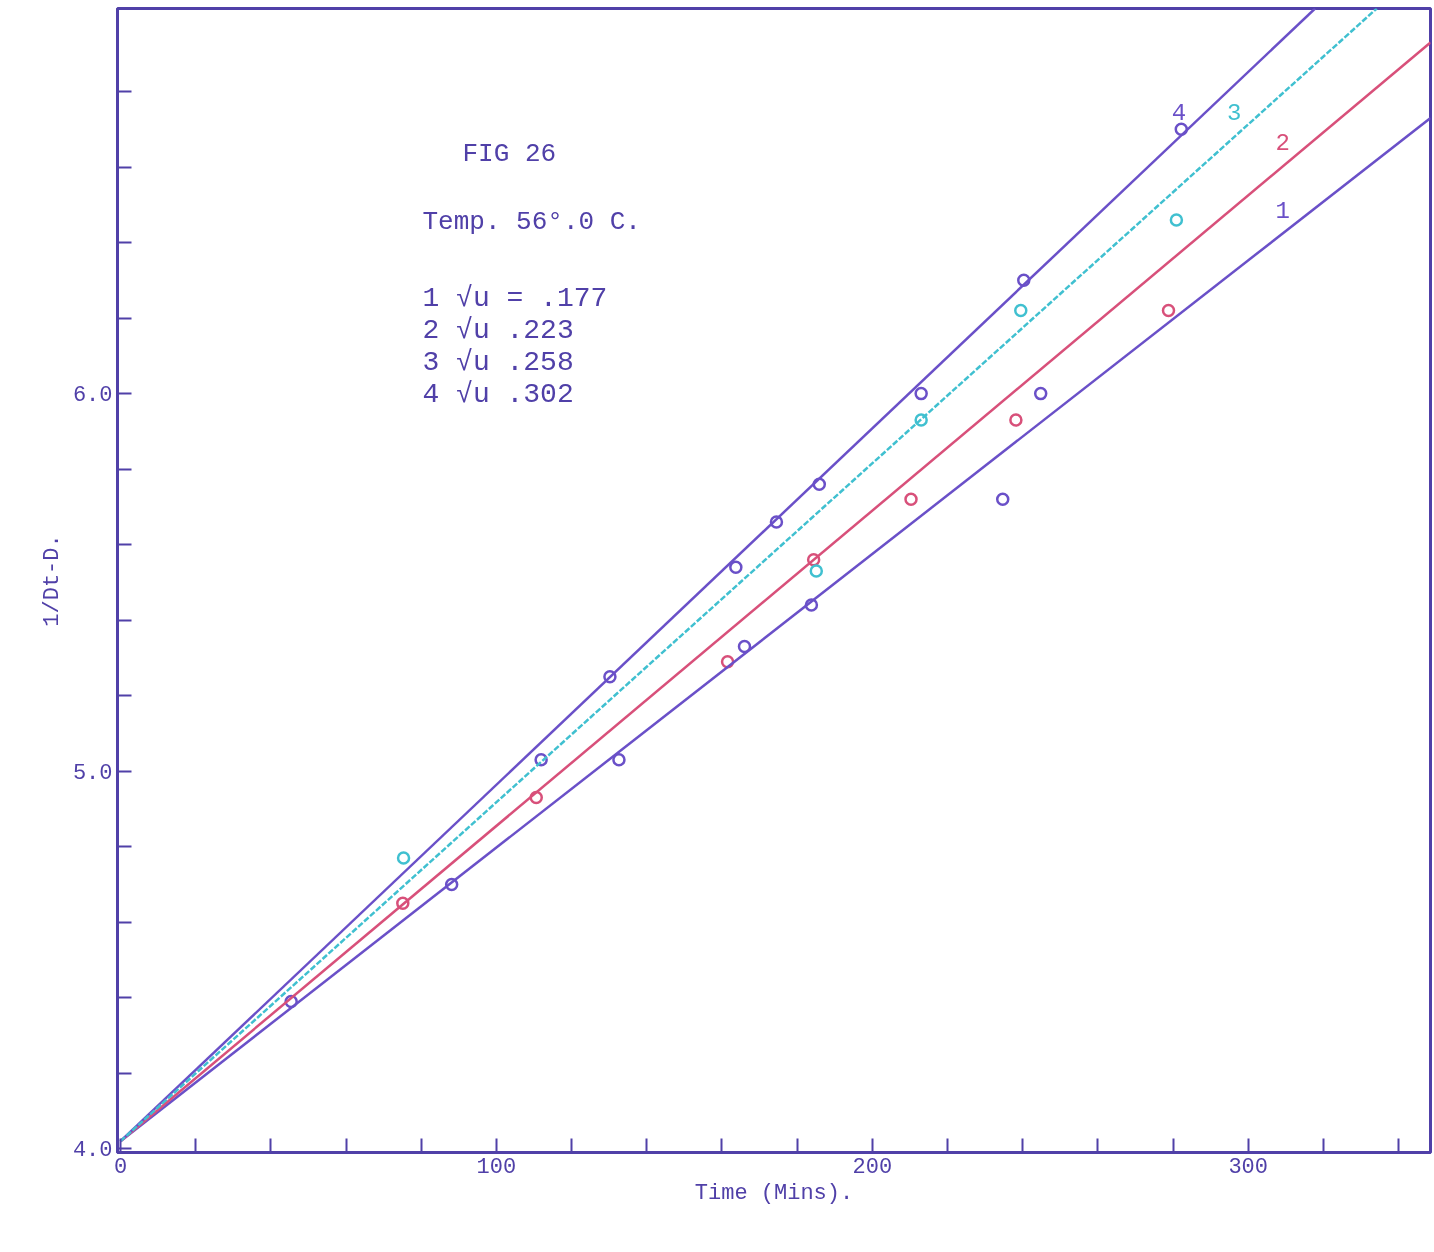 The height and width of the screenshot is (1252, 1434). Describe the element at coordinates (52, 580) in the screenshot. I see `y-axis-title: 1/Dt-D.` at that location.